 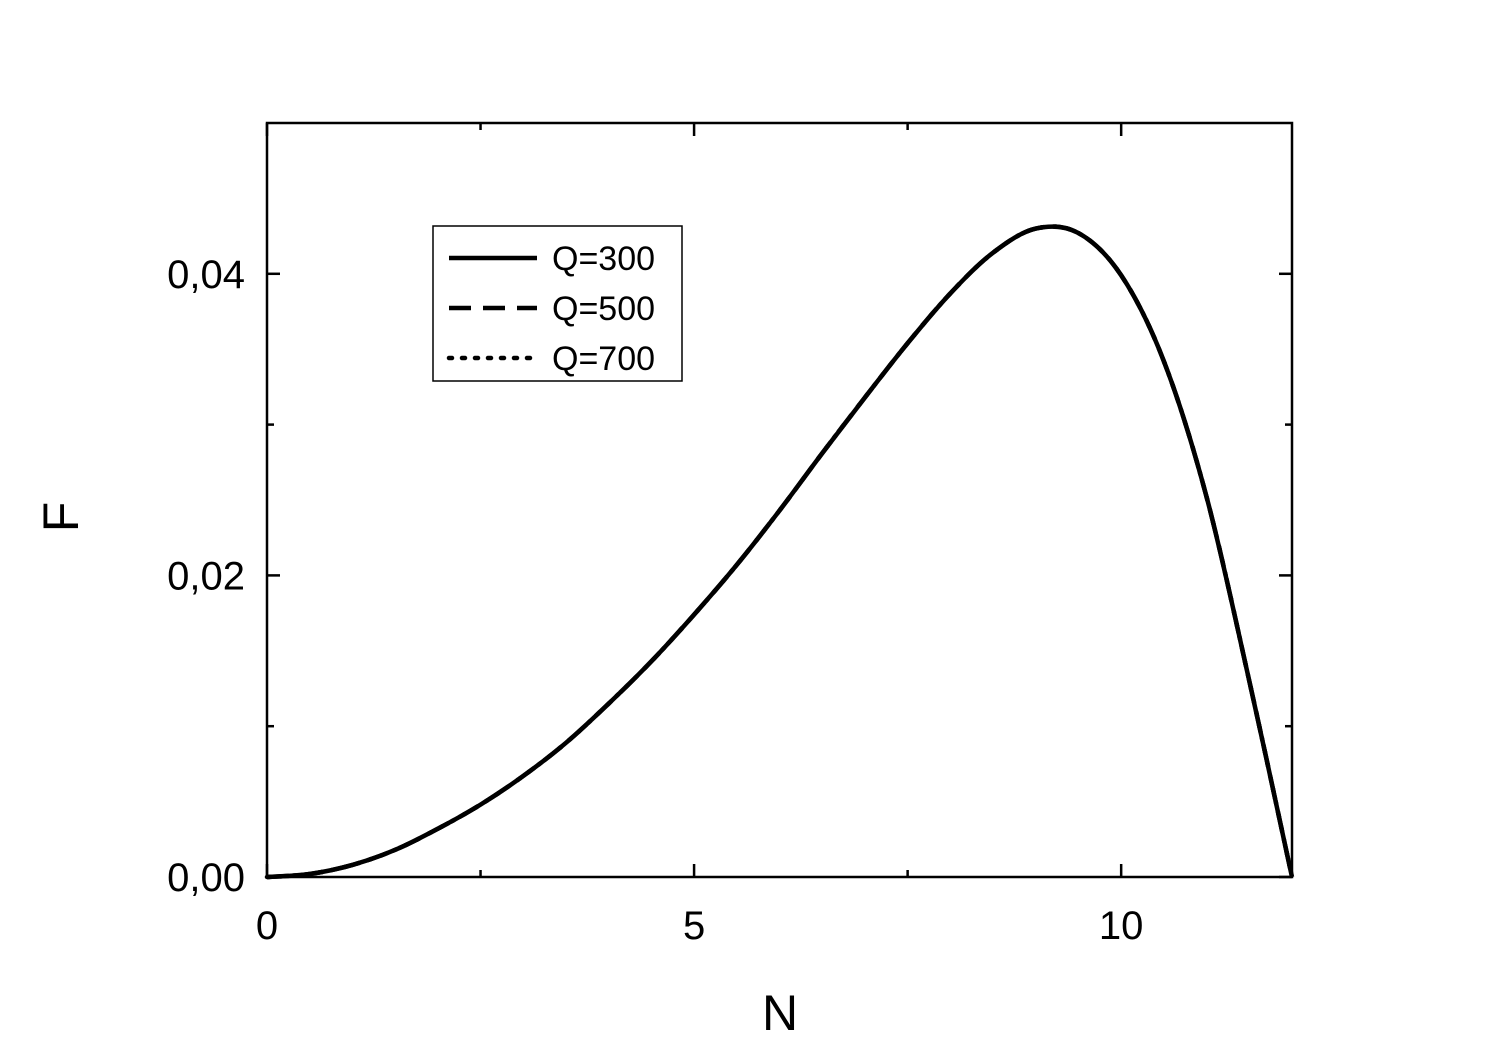 What do you see at coordinates (603, 359) in the screenshot?
I see `legend-label: Q=700` at bounding box center [603, 359].